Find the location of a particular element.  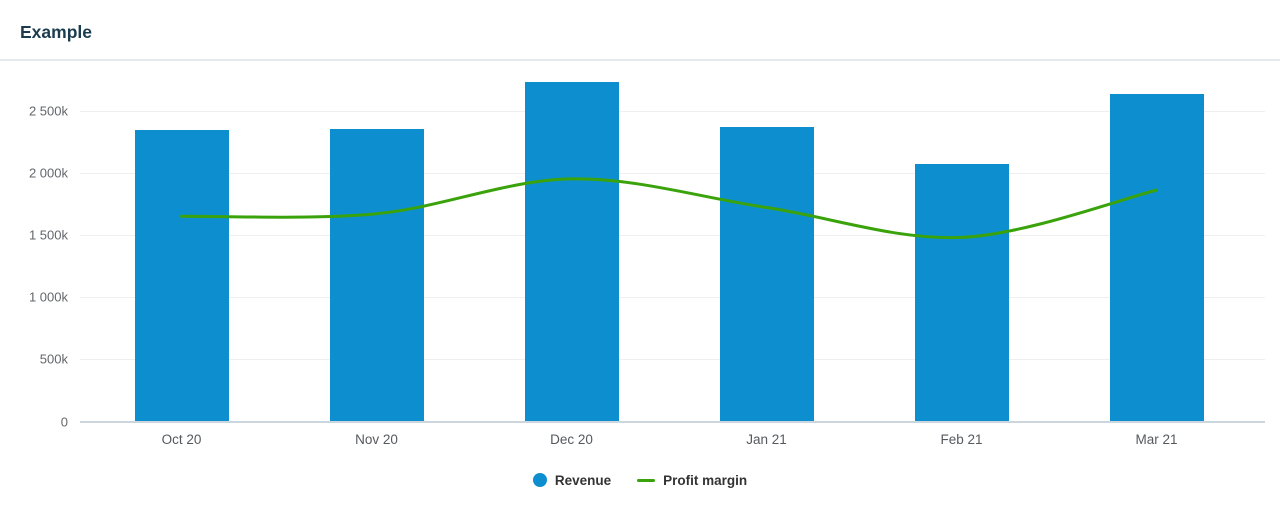

y-axis-tick-label: 2 000k is located at coordinates (48, 173).